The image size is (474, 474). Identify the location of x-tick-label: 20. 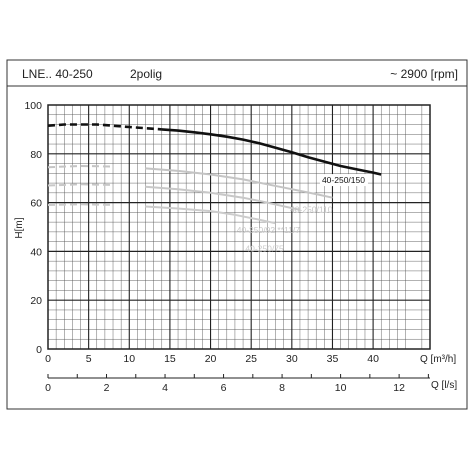
(211, 359).